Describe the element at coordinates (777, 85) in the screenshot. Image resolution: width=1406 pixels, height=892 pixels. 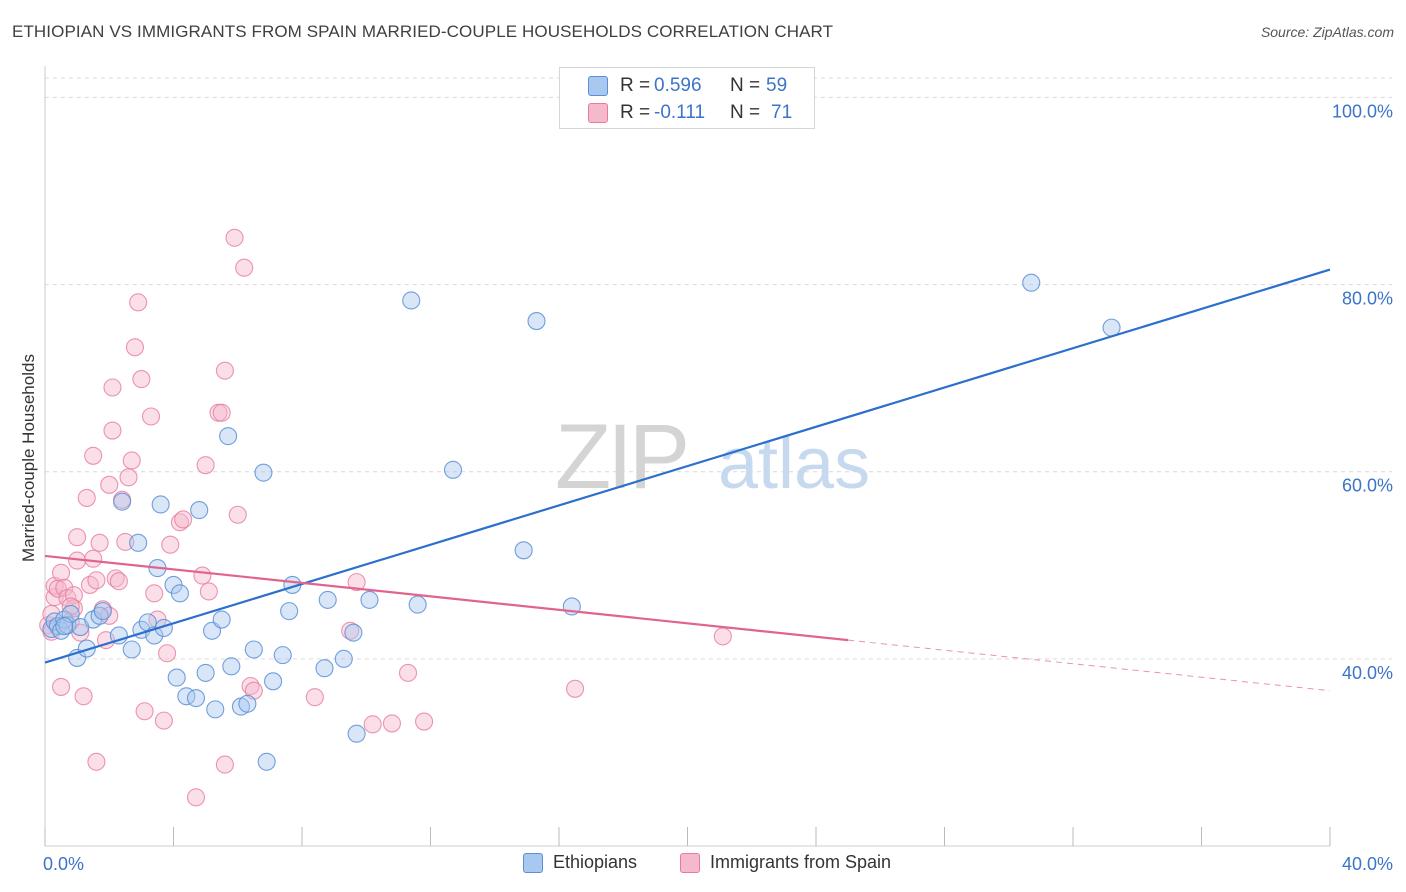
I see `legend-n-value: 59` at that location.